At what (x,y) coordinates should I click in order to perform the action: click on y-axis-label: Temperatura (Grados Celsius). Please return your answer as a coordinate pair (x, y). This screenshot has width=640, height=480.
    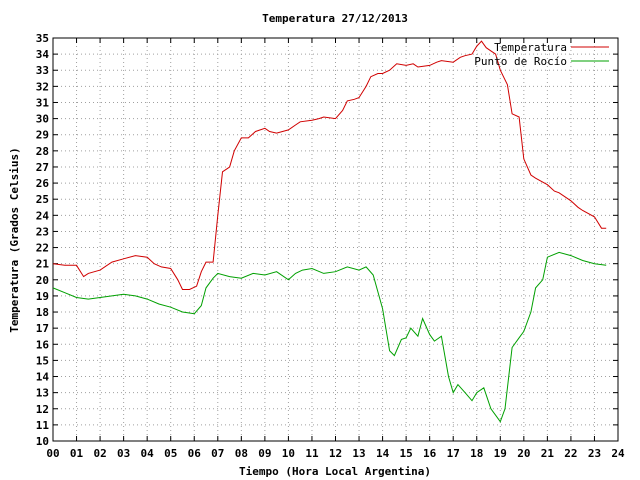
    Looking at the image, I should click on (14, 239).